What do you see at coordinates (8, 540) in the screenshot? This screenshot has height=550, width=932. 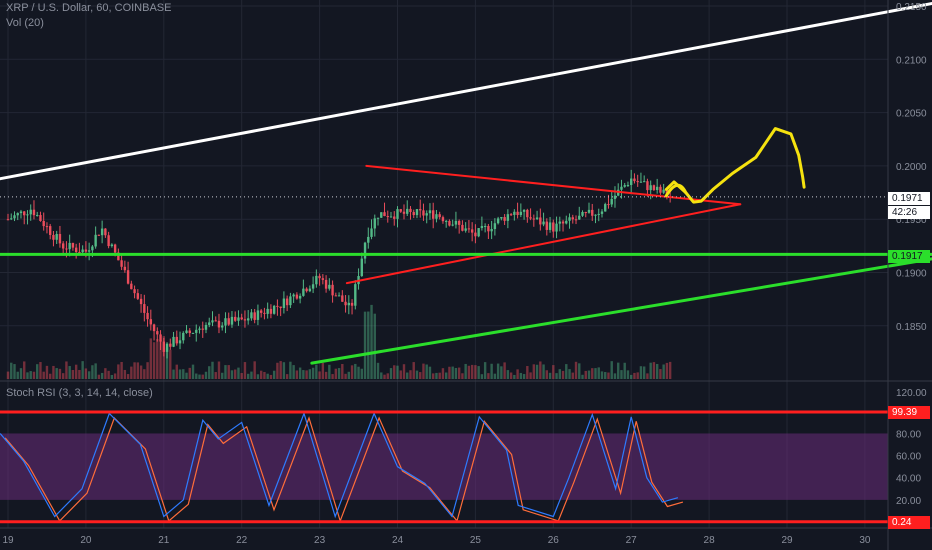 I see `time-tick-label: 19` at bounding box center [8, 540].